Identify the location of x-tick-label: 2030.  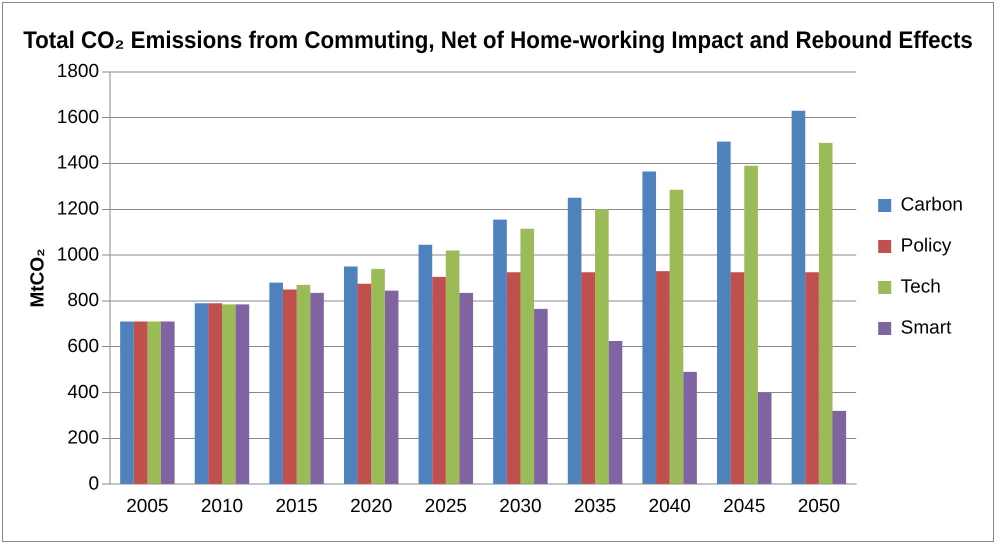
(520, 506).